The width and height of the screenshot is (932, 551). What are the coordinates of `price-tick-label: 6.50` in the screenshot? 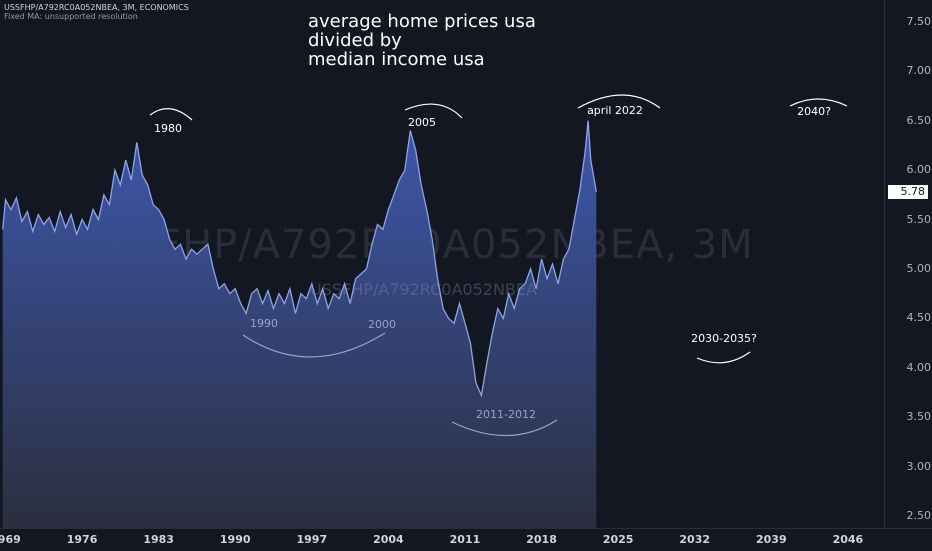 It's located at (919, 120).